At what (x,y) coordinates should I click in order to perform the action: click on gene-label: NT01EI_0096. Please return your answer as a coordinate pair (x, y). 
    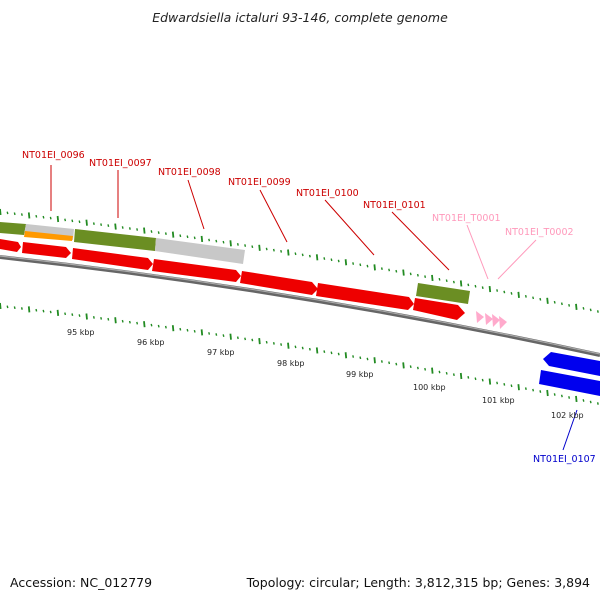
    Looking at the image, I should click on (53, 155).